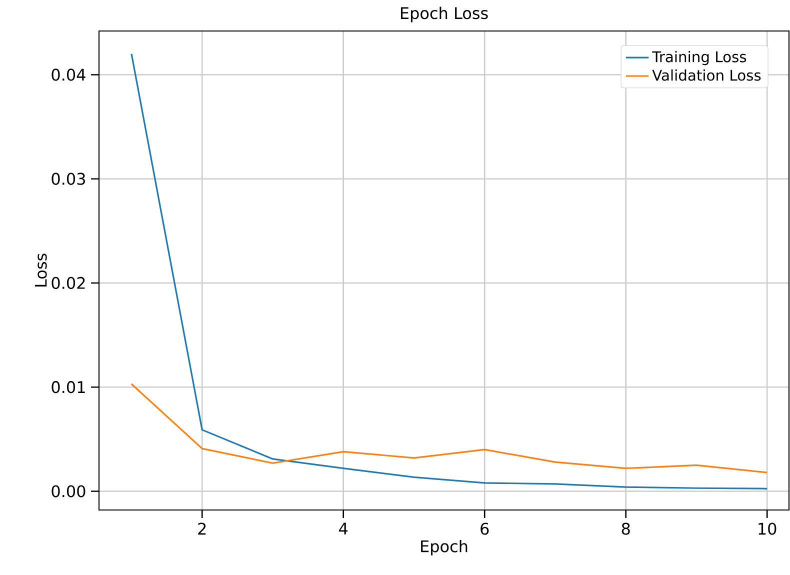 This screenshot has width=790, height=575. What do you see at coordinates (69, 74) in the screenshot?
I see `y-tick-label: 0.04` at bounding box center [69, 74].